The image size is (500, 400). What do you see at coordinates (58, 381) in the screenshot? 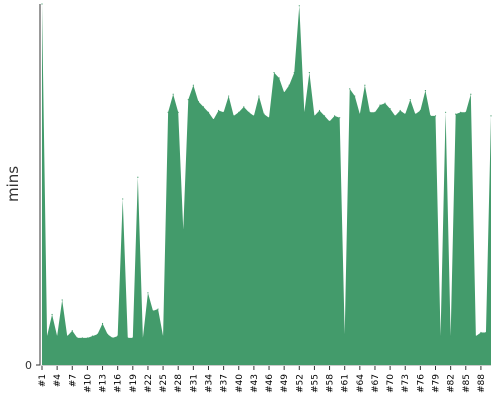
I see `x-tick-label: #4` at bounding box center [58, 381].